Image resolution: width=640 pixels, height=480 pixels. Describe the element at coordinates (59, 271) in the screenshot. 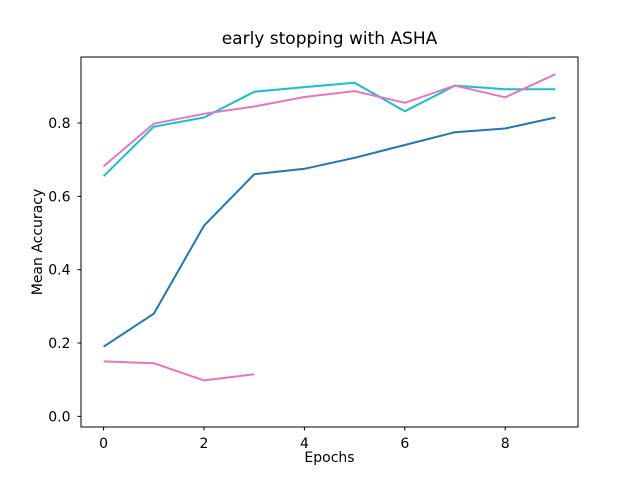

I see `y-tick-label: 0.4` at that location.